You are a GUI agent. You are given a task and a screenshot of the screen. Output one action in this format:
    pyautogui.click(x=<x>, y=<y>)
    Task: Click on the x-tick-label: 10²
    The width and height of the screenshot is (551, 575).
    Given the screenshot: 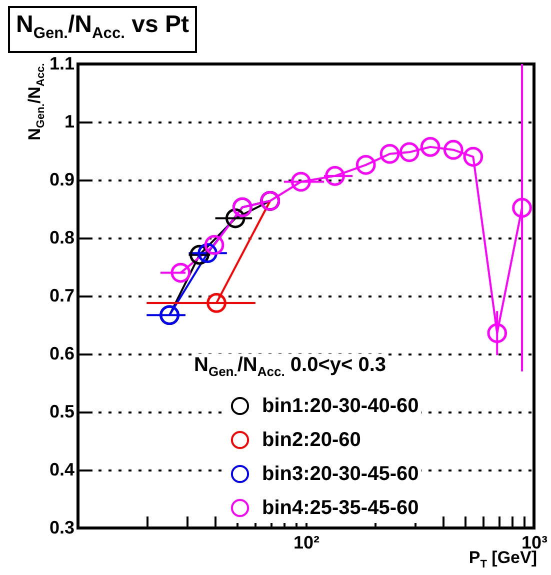 What is the action you would take?
    pyautogui.click(x=306, y=542)
    